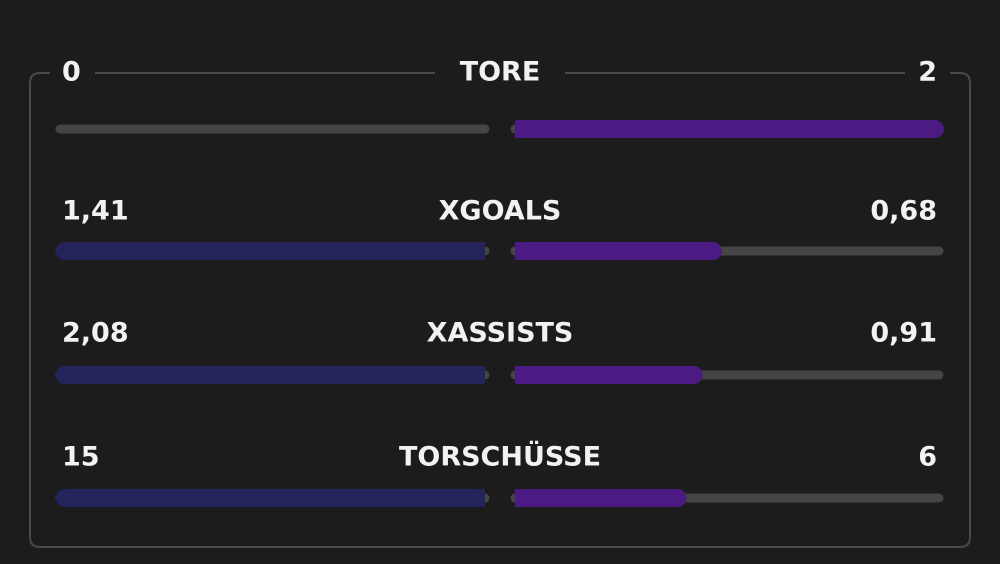 This screenshot has height=564, width=1000. What do you see at coordinates (500, 72) in the screenshot?
I see `stat-label: TORE` at bounding box center [500, 72].